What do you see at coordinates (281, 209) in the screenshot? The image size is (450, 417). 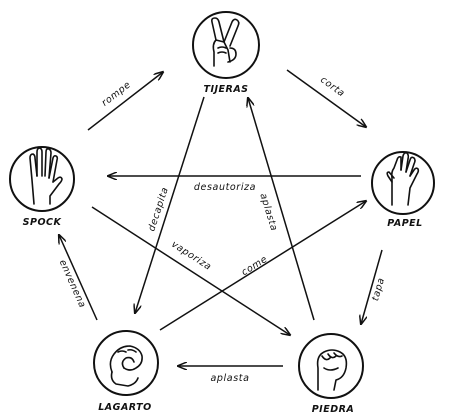 I see `edge-piedra-tijeras: aplasta` at bounding box center [281, 209].